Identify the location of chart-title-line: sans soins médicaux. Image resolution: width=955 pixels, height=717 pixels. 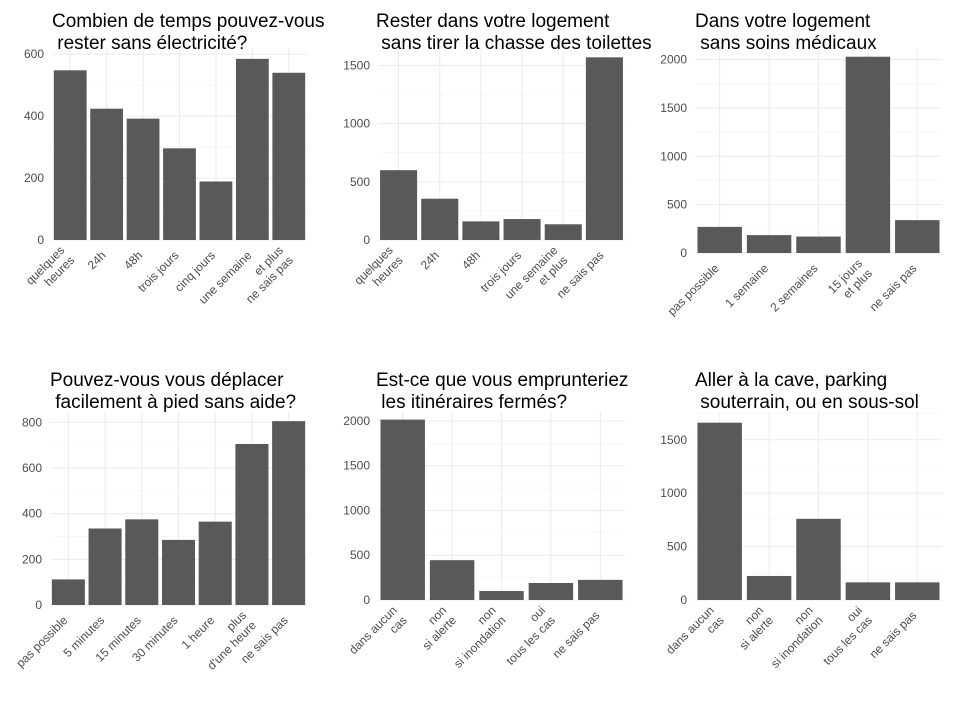
(786, 43).